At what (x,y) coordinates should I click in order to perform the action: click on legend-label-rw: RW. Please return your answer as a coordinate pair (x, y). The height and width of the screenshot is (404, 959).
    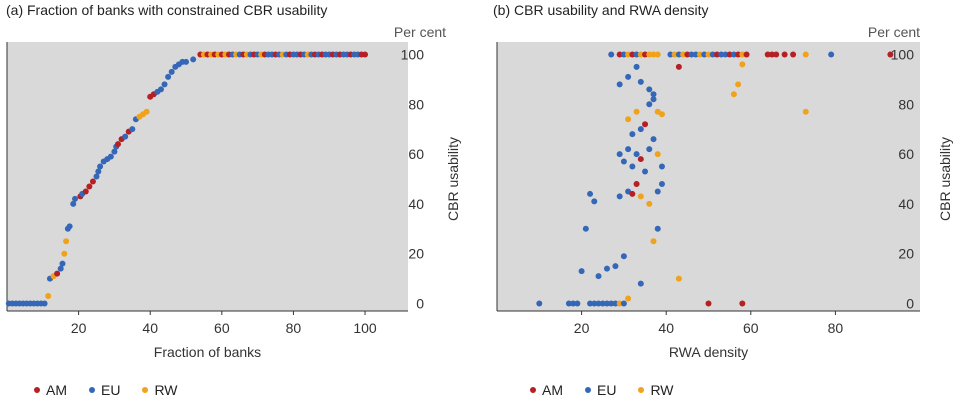
    Looking at the image, I should click on (166, 390).